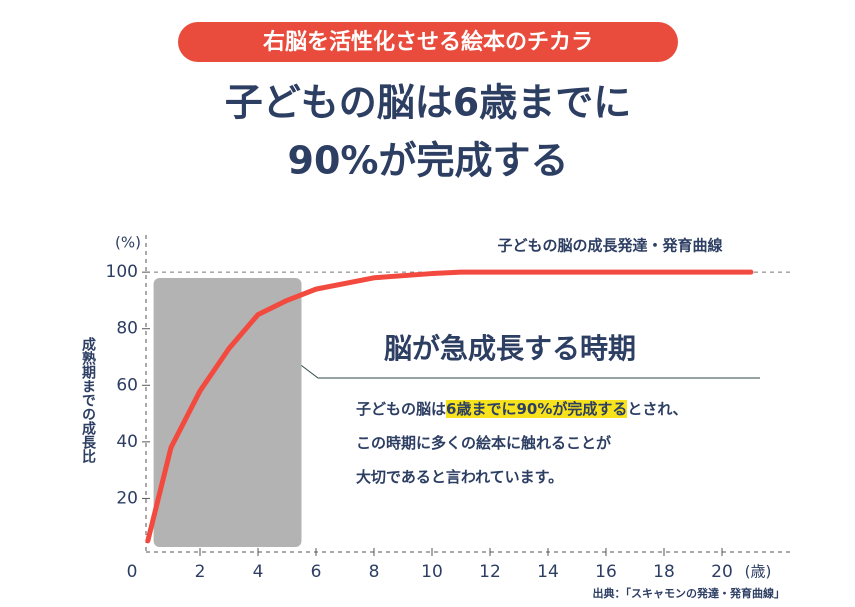 Image resolution: width=855 pixels, height=607 pixels. Describe the element at coordinates (316, 572) in the screenshot. I see `x-tick-label: 6` at that location.